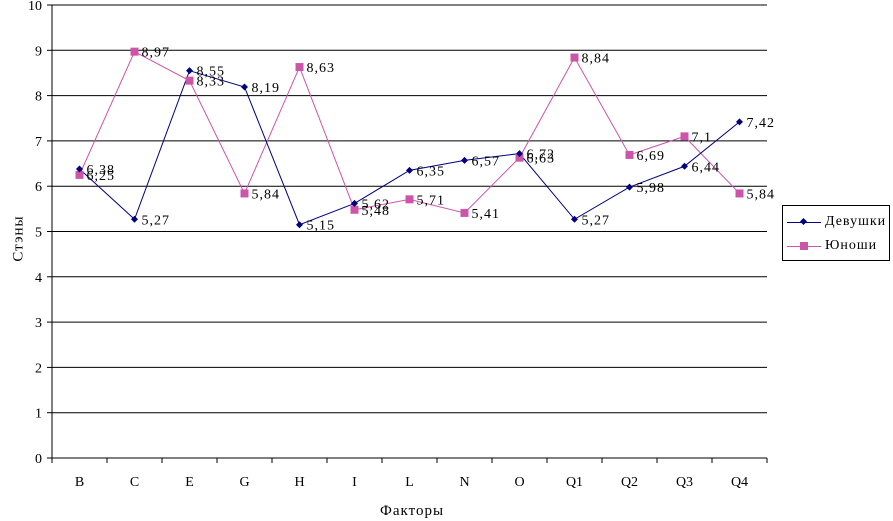 This screenshot has width=893, height=521. What do you see at coordinates (38, 414) in the screenshot?
I see `y-tick-label: 1` at bounding box center [38, 414].